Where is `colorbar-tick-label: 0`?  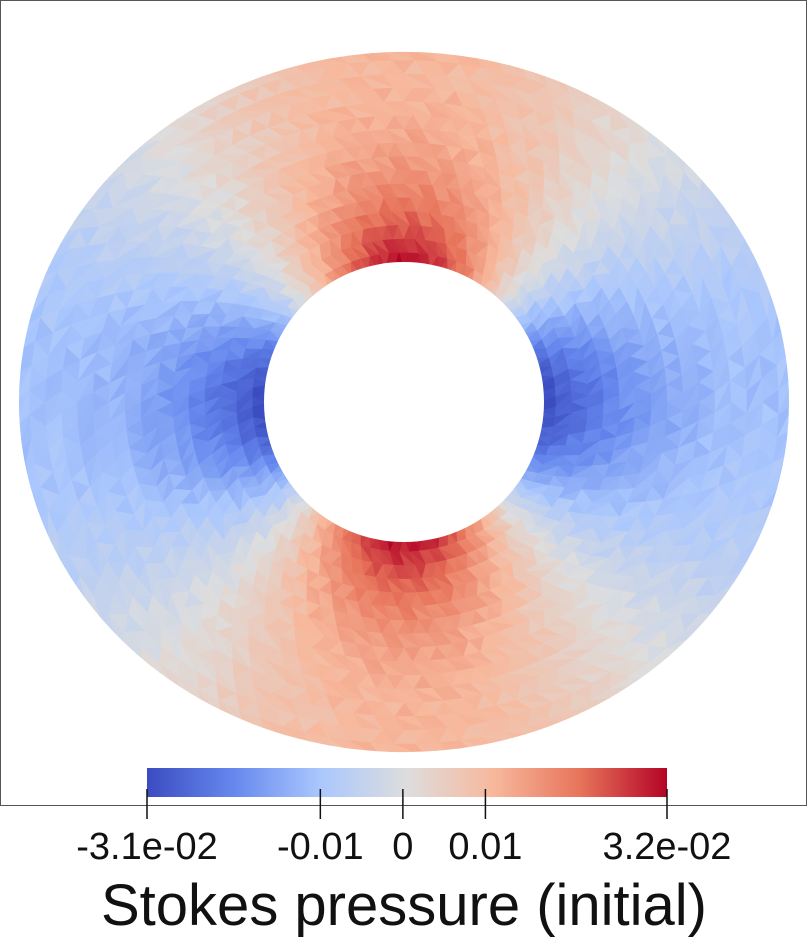 colorbar-tick-label: 0 is located at coordinates (403, 847).